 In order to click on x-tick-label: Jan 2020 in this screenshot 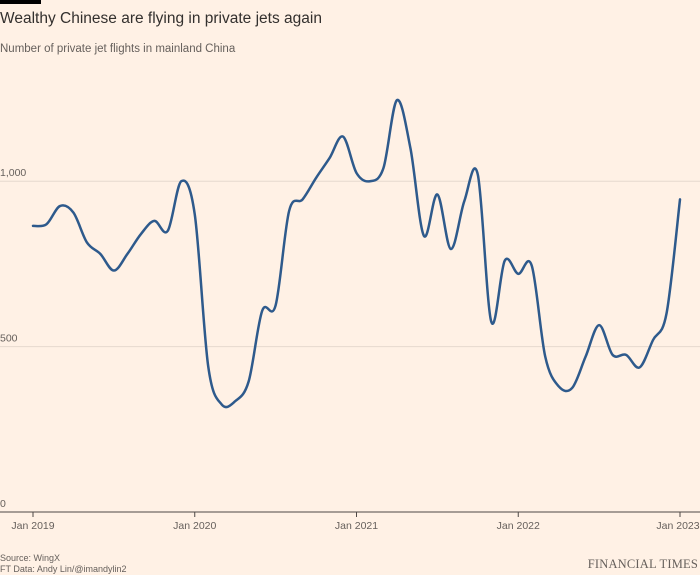, I will do `click(194, 526)`.